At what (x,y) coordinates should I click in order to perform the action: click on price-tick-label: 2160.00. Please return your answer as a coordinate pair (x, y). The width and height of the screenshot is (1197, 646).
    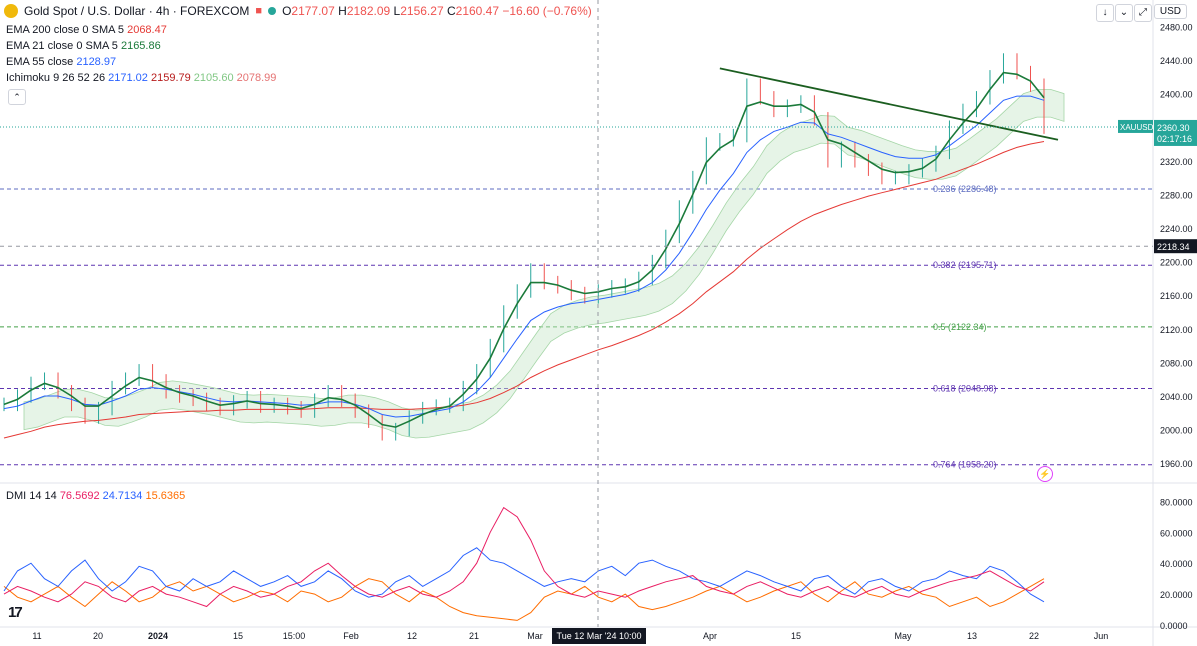
    Looking at the image, I should click on (1176, 296).